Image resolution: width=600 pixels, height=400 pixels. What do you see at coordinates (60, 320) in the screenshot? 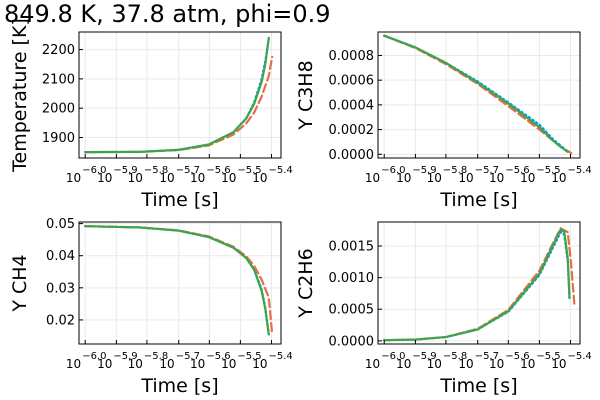
I see `y-tick-label: 0.02` at bounding box center [60, 320].